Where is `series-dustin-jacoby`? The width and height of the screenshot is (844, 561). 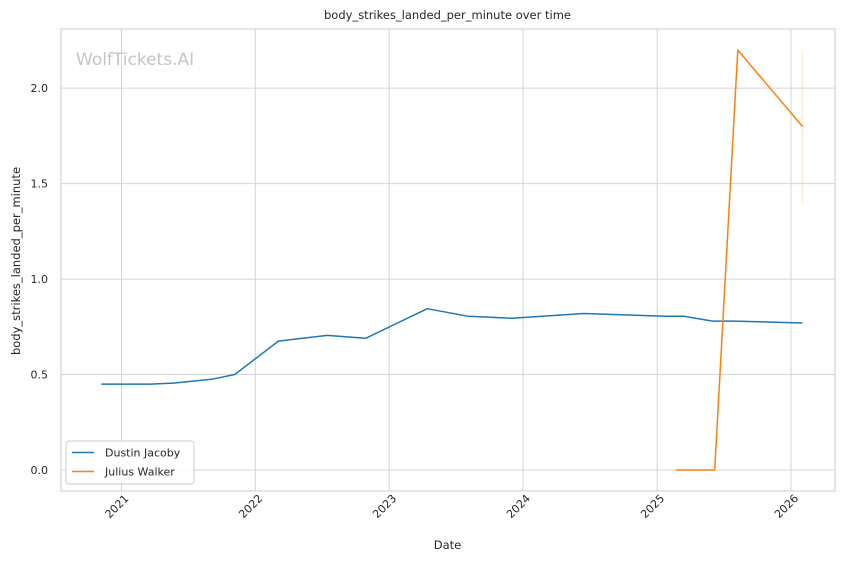
series-dustin-jacoby is located at coordinates (452, 346).